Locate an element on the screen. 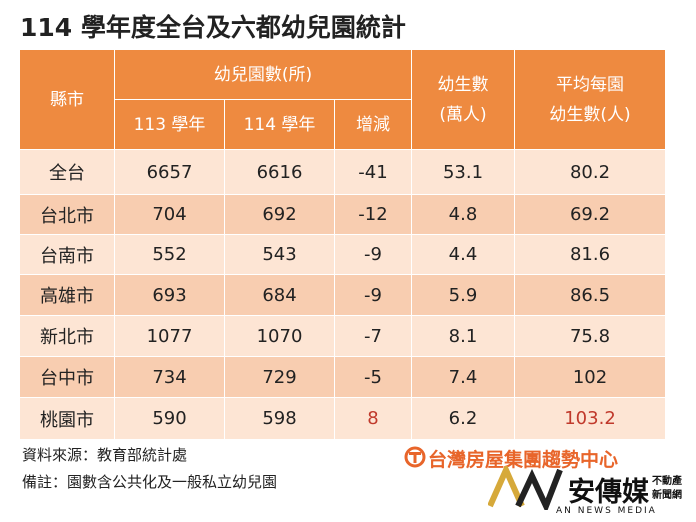 The image size is (696, 522). table-cell: 598 is located at coordinates (280, 419).